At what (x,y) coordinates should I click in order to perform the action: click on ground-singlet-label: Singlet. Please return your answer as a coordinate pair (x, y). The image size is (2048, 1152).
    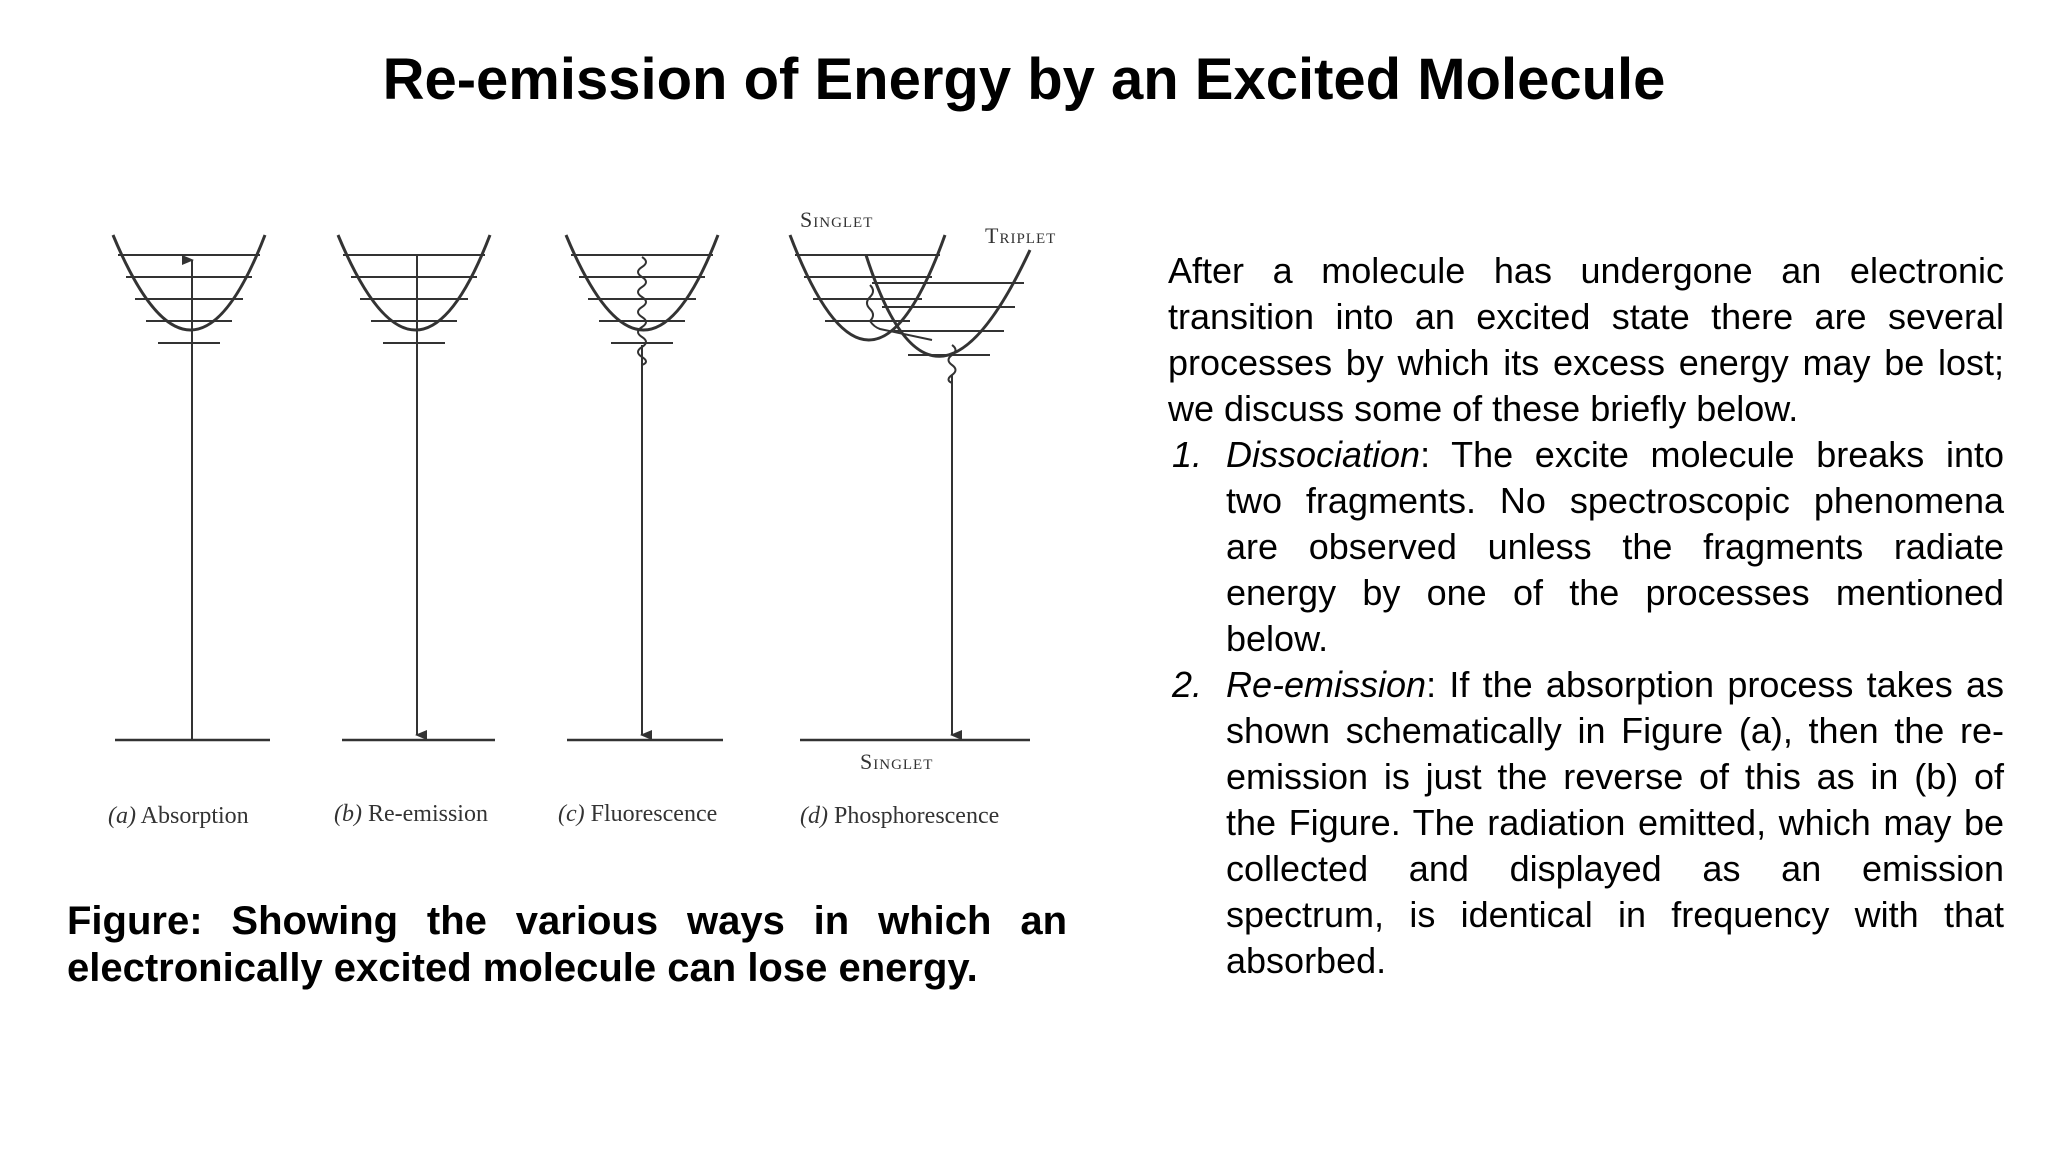
    Looking at the image, I should click on (896, 761).